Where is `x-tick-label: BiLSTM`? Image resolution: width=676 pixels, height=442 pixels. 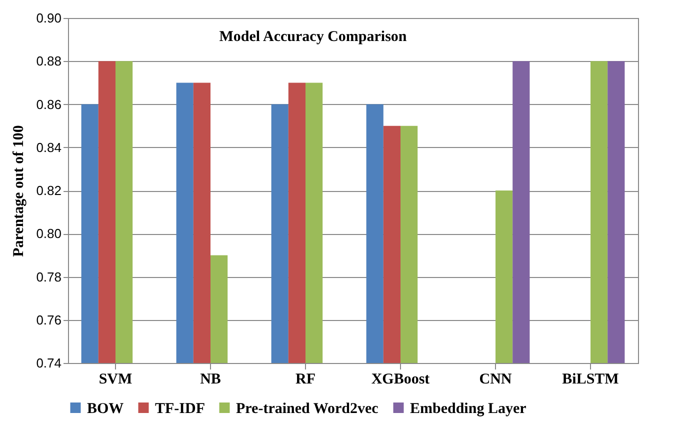
x-tick-label: BiLSTM is located at coordinates (590, 380).